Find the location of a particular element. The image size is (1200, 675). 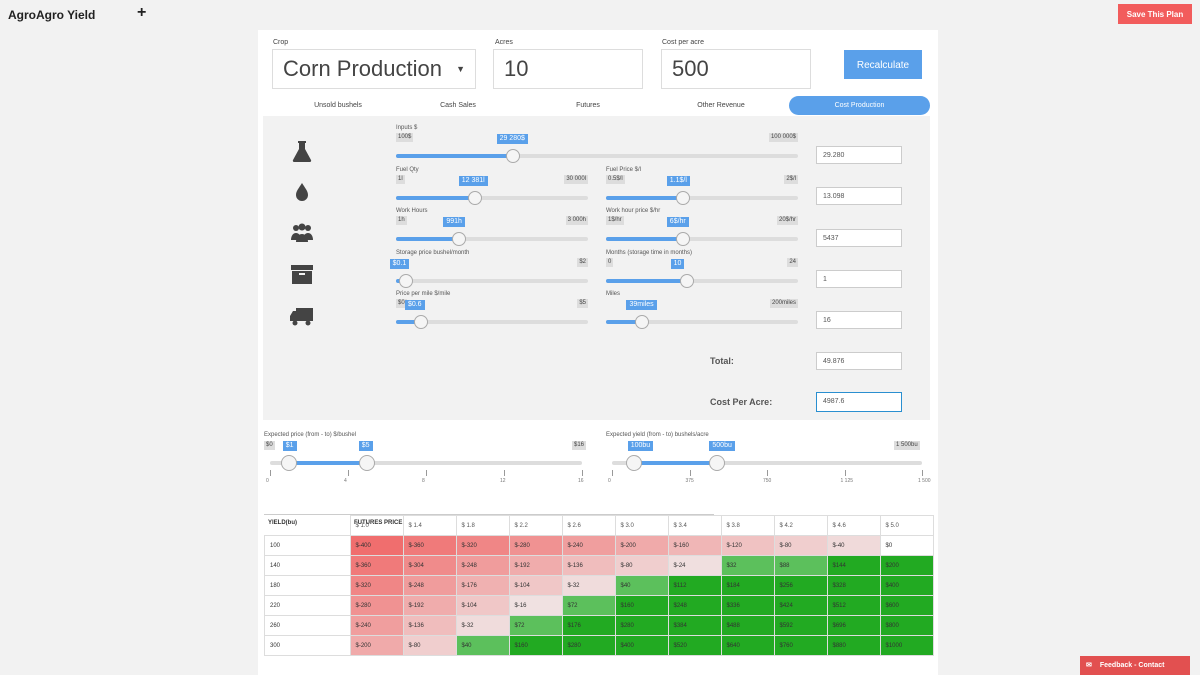

yield-cell: 260 is located at coordinates (307, 625).